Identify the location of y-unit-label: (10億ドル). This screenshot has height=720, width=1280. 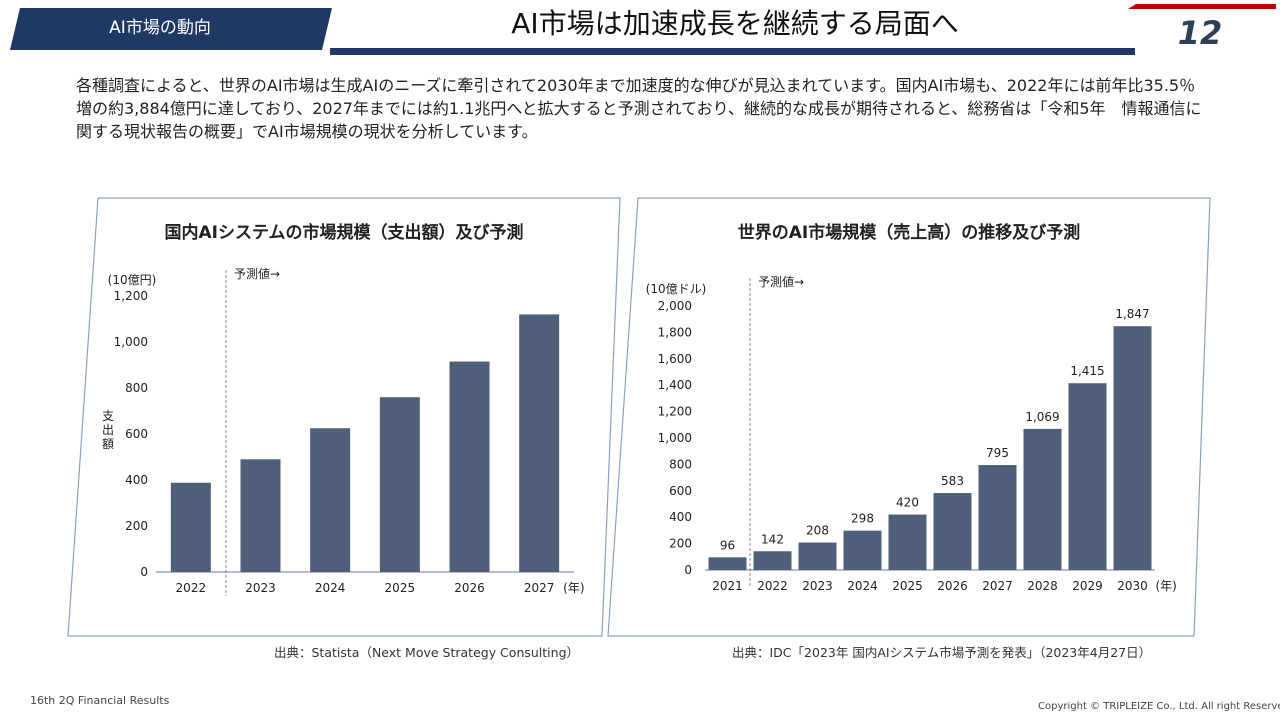
(676, 289).